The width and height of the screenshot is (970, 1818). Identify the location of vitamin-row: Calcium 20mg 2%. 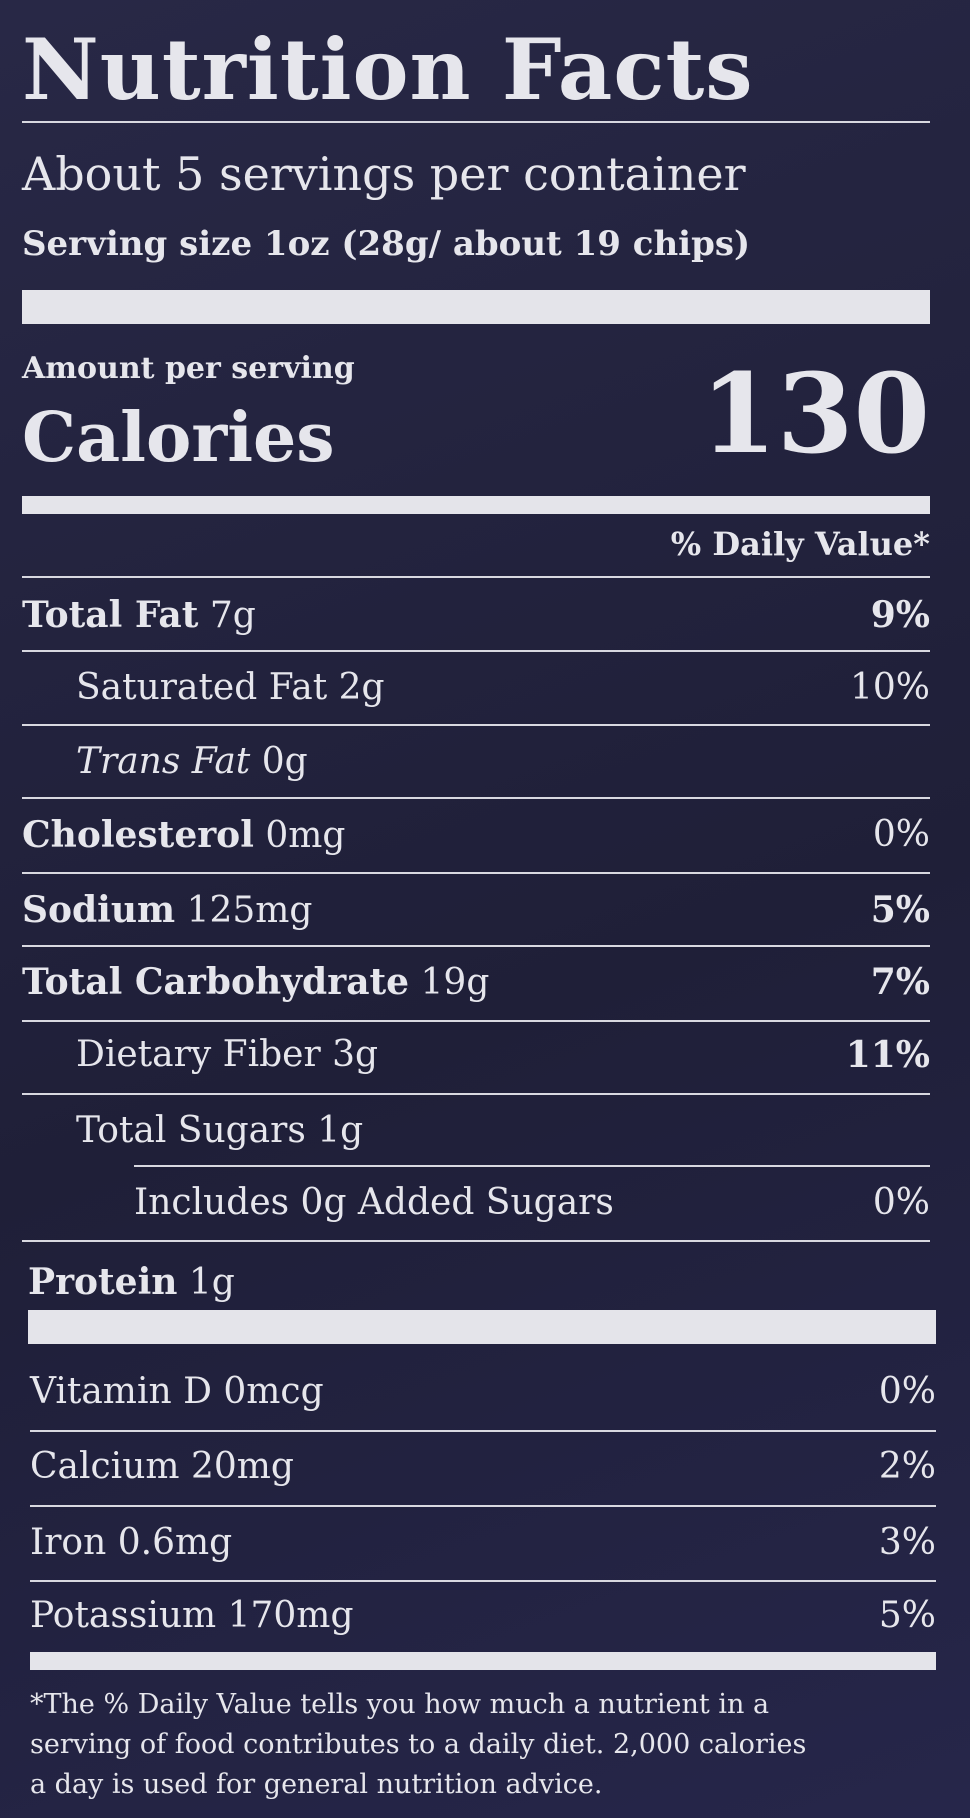
(483, 1467).